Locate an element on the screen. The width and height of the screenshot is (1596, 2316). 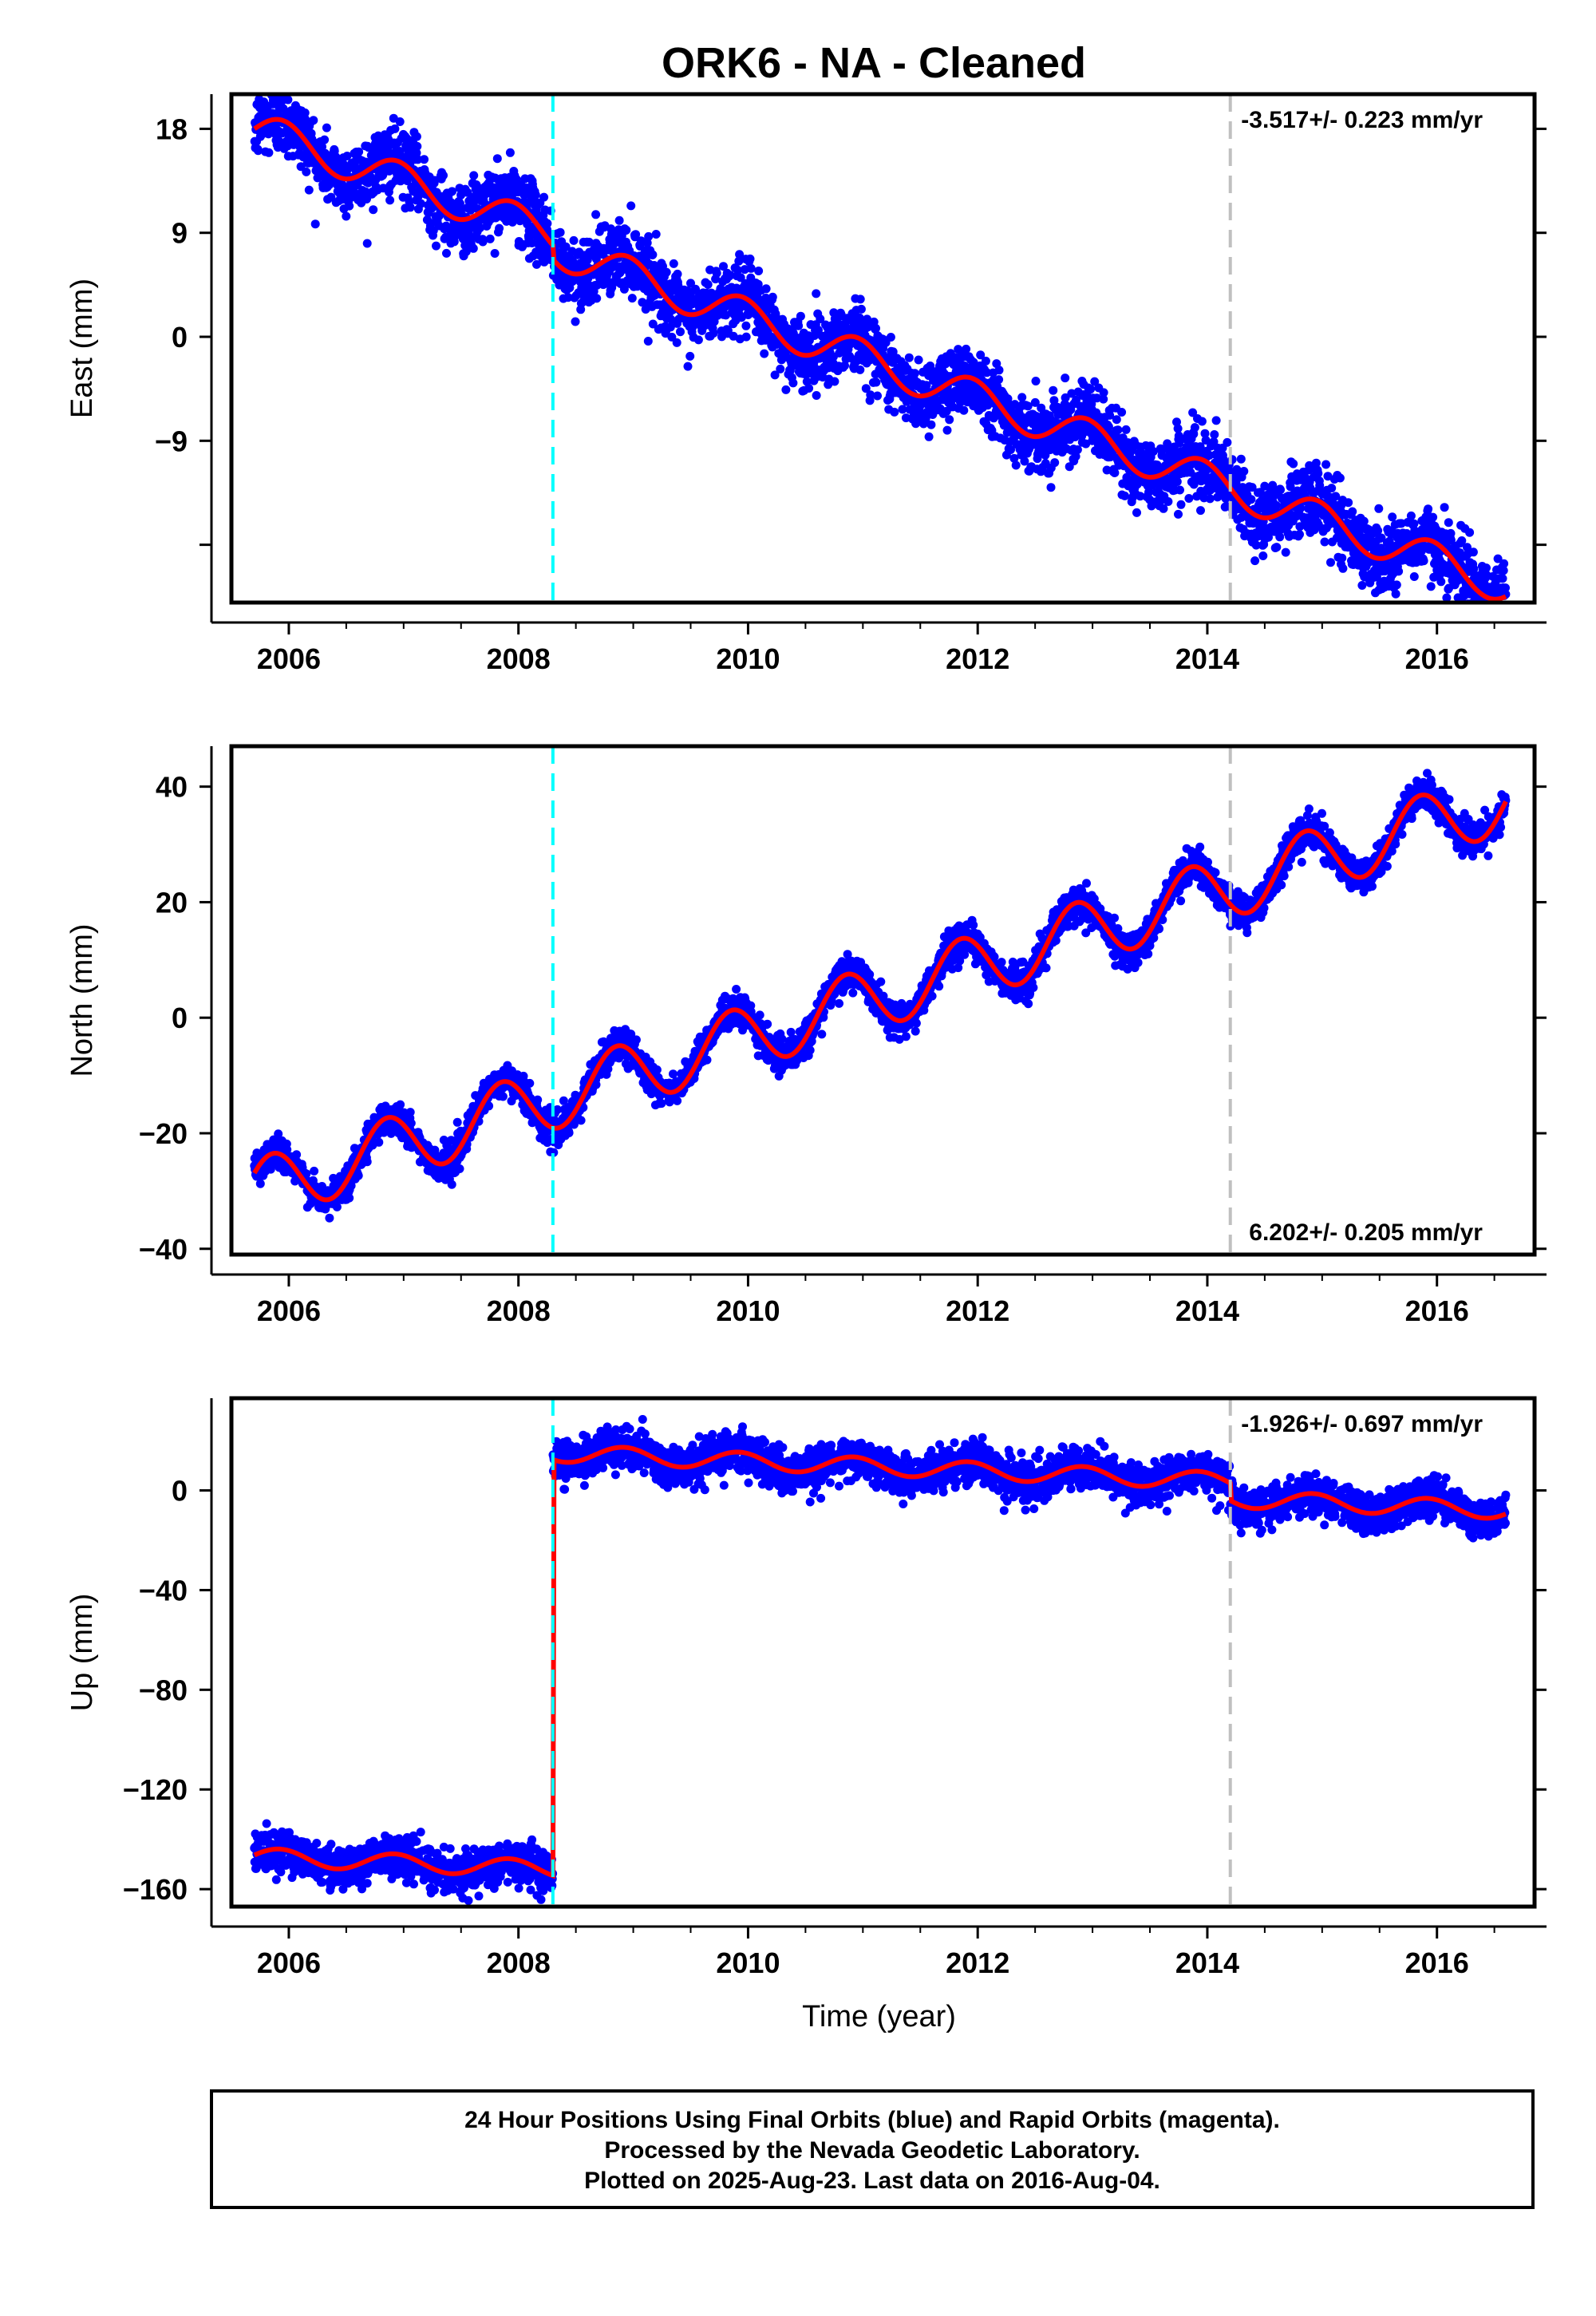
x-tick-label: 2016 is located at coordinates (1437, 658).